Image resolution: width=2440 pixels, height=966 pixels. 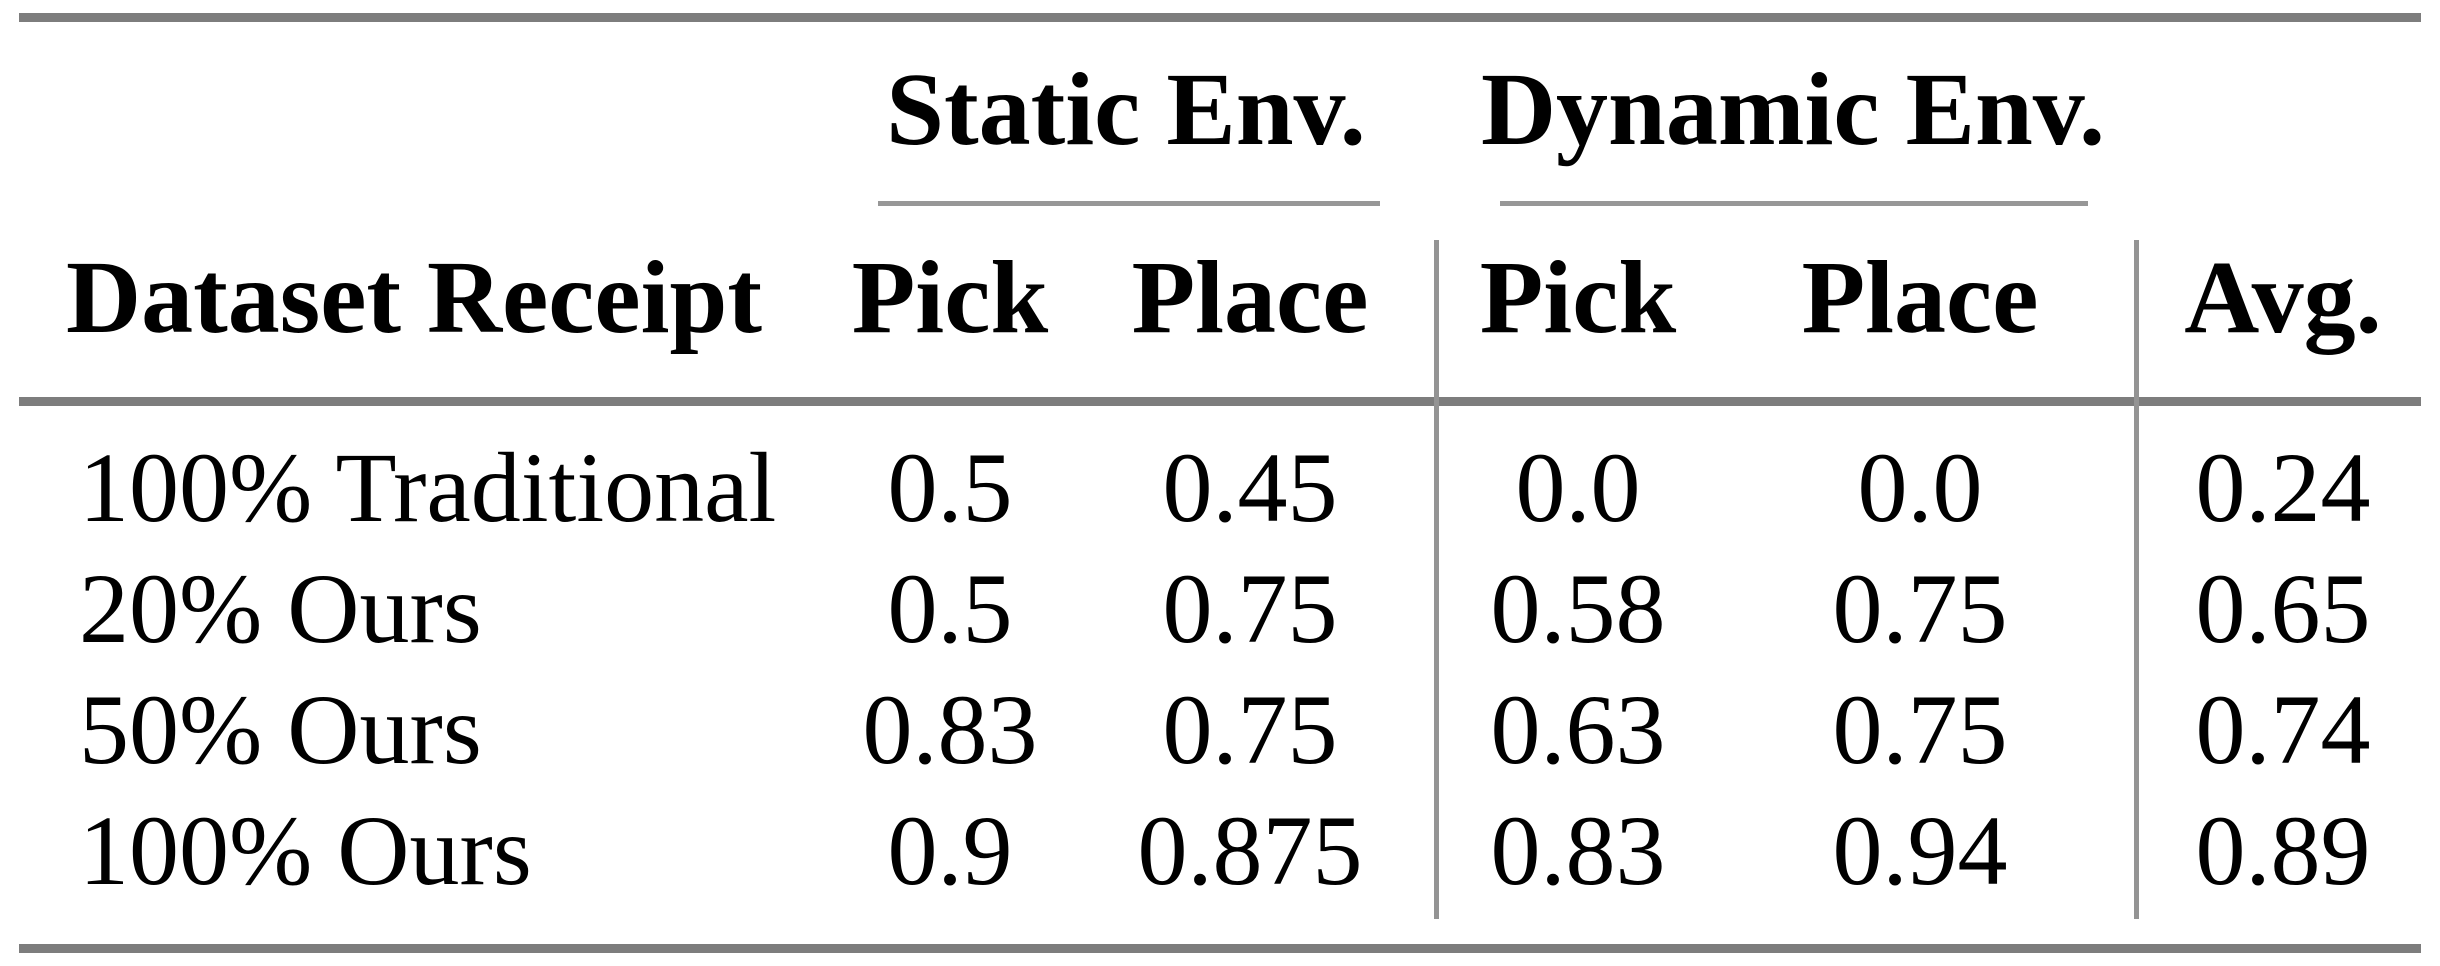 What do you see at coordinates (950, 297) in the screenshot?
I see `col-header-static-pick: Pick` at bounding box center [950, 297].